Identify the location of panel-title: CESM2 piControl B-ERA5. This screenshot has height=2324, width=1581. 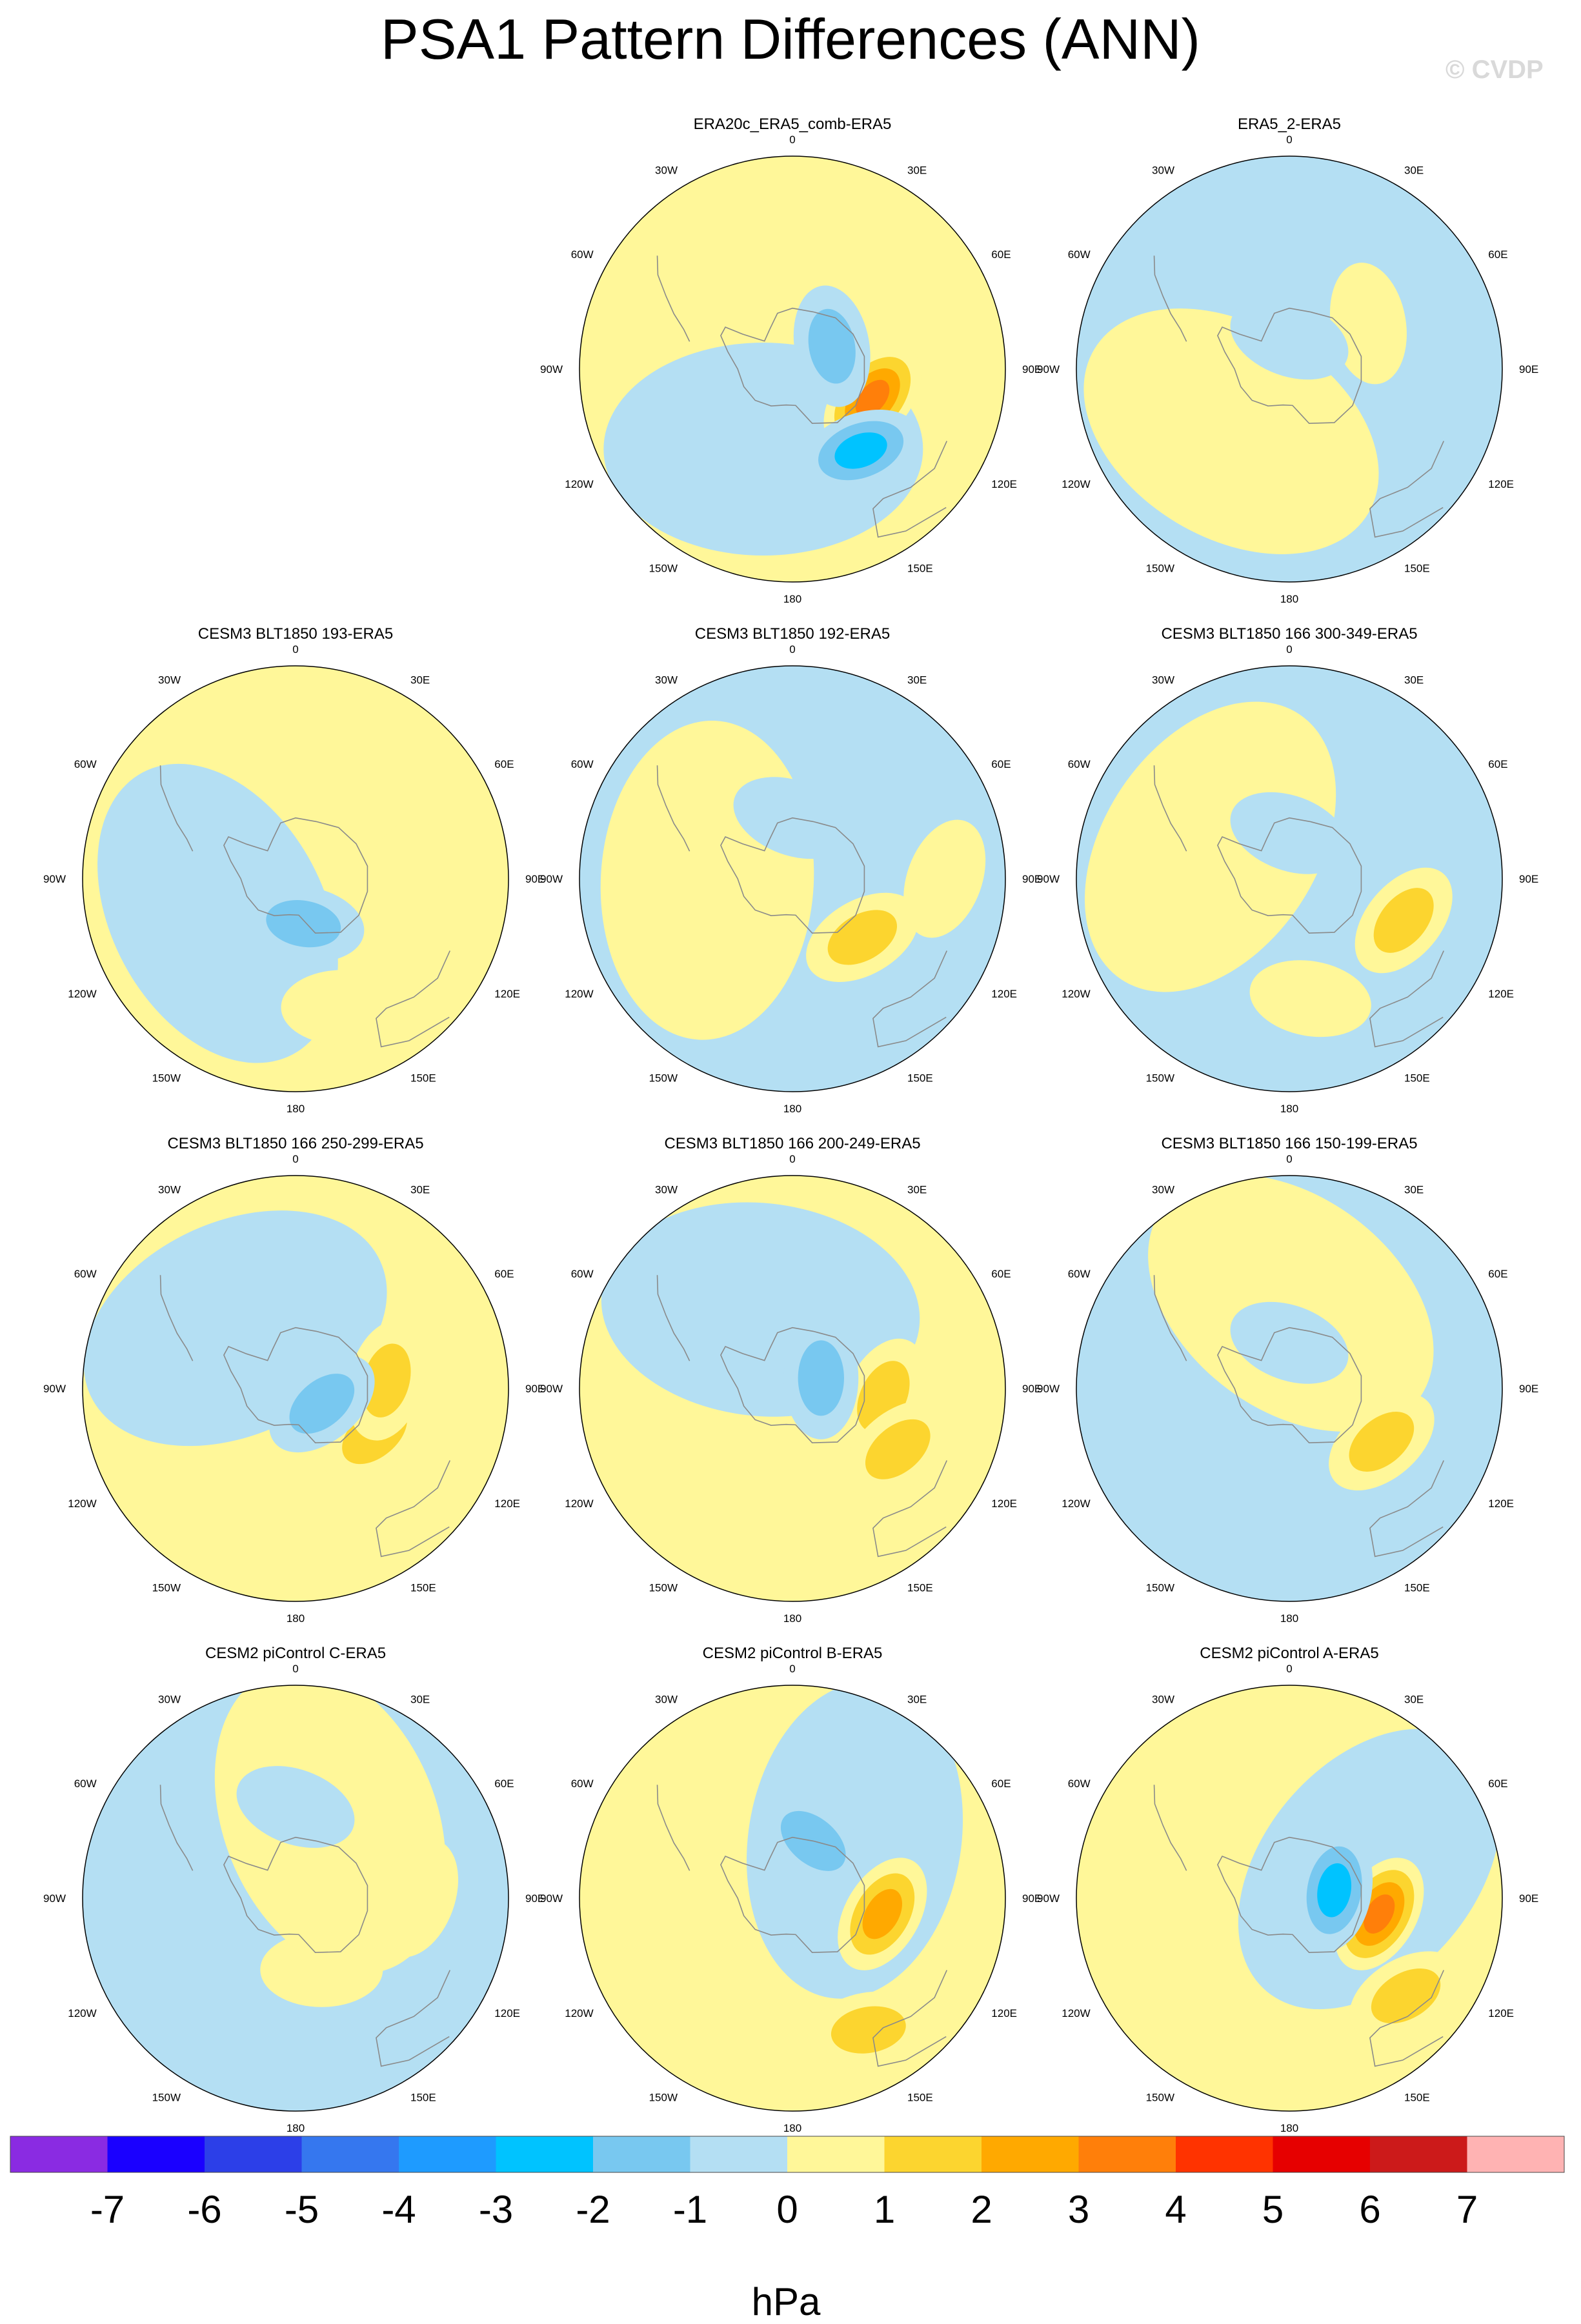
(793, 1653).